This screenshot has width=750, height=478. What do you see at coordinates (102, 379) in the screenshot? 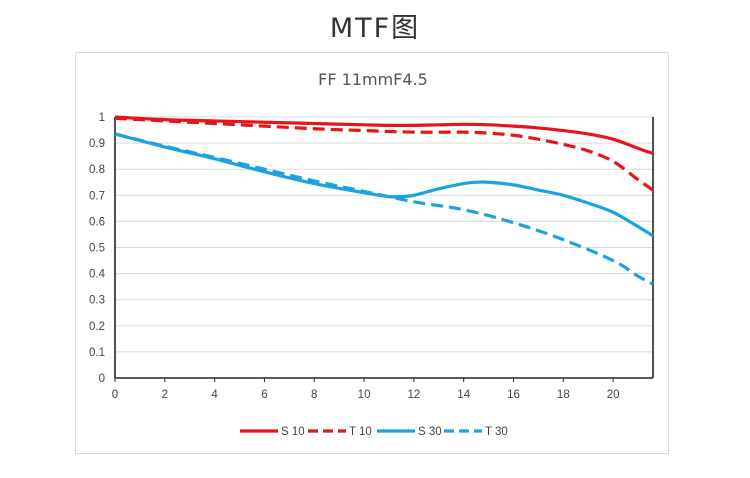
I see `y-tick-label: 0` at bounding box center [102, 379].